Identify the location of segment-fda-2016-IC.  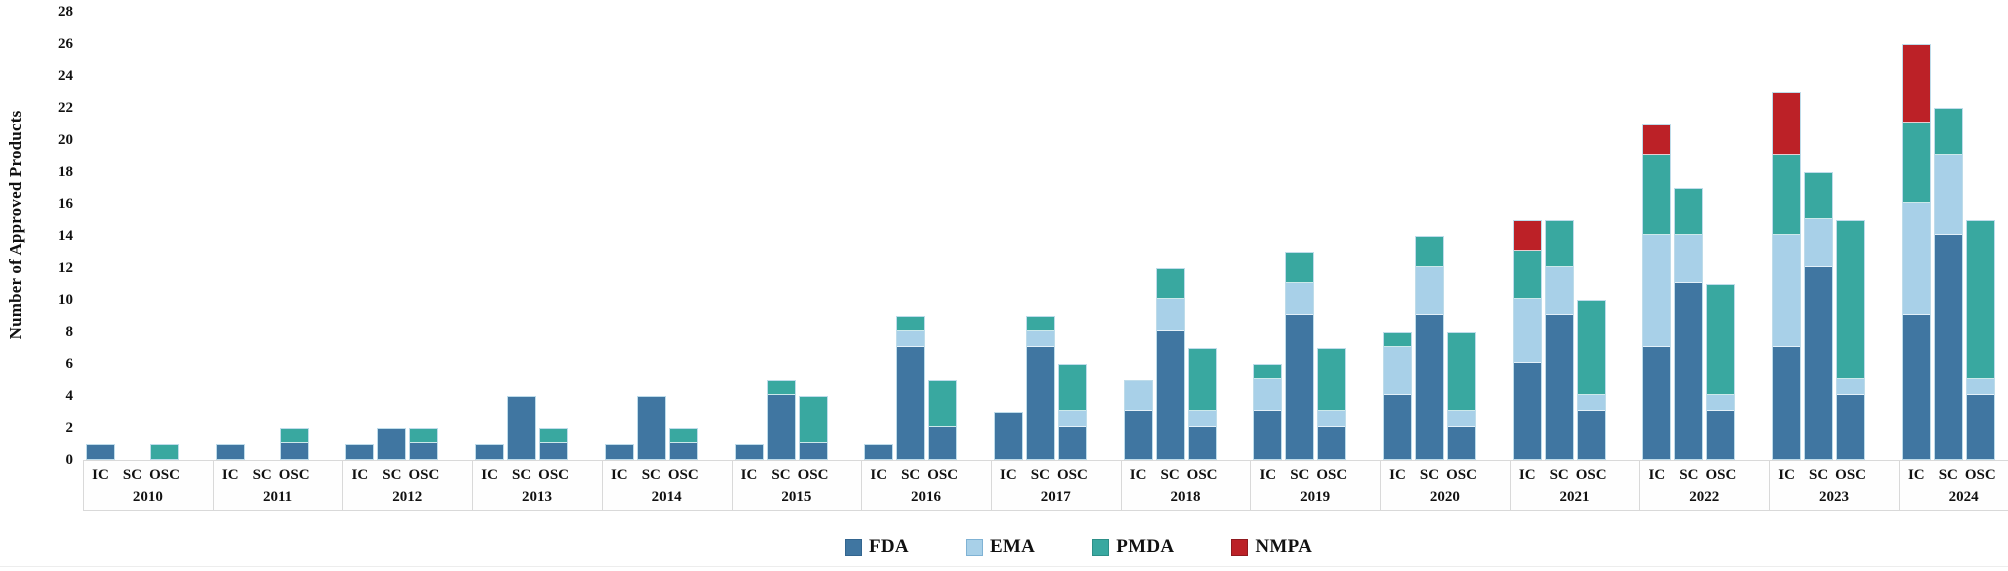
(879, 452).